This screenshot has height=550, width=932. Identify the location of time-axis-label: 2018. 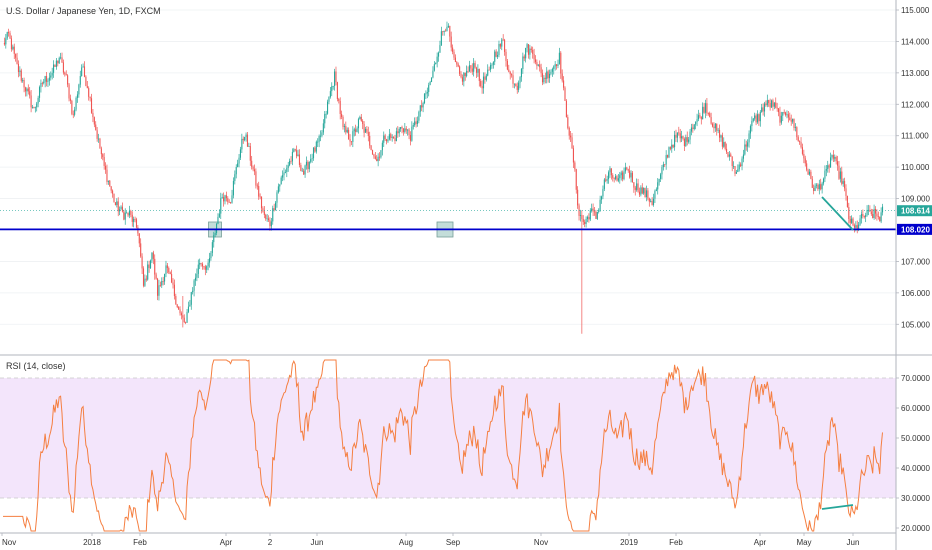
(92, 542).